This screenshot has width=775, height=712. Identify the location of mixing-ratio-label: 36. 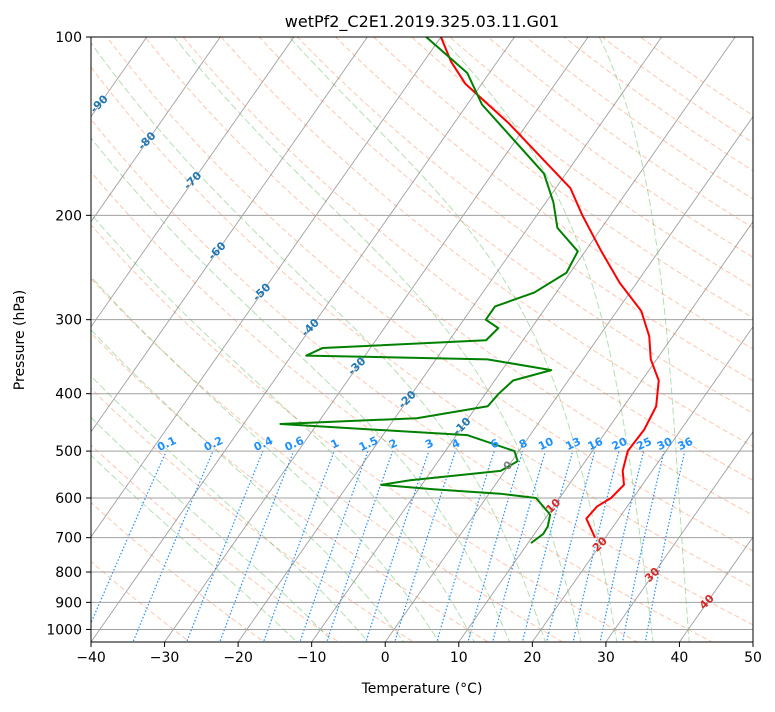
(686, 444).